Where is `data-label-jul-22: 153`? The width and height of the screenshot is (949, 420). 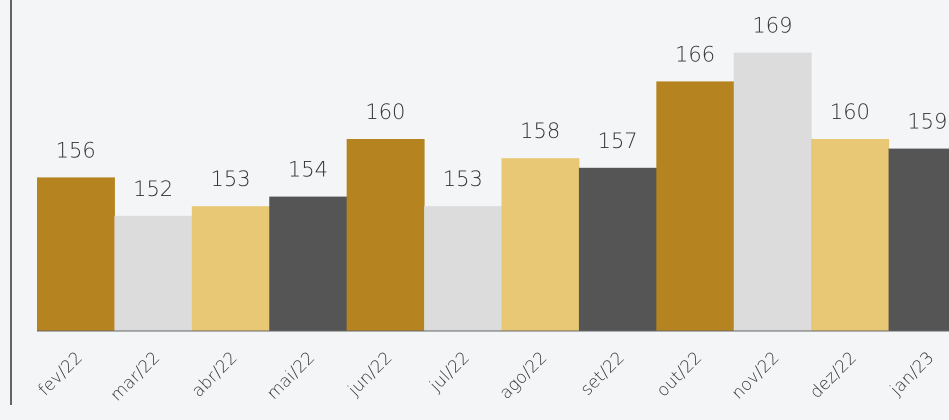 data-label-jul-22: 153 is located at coordinates (463, 179).